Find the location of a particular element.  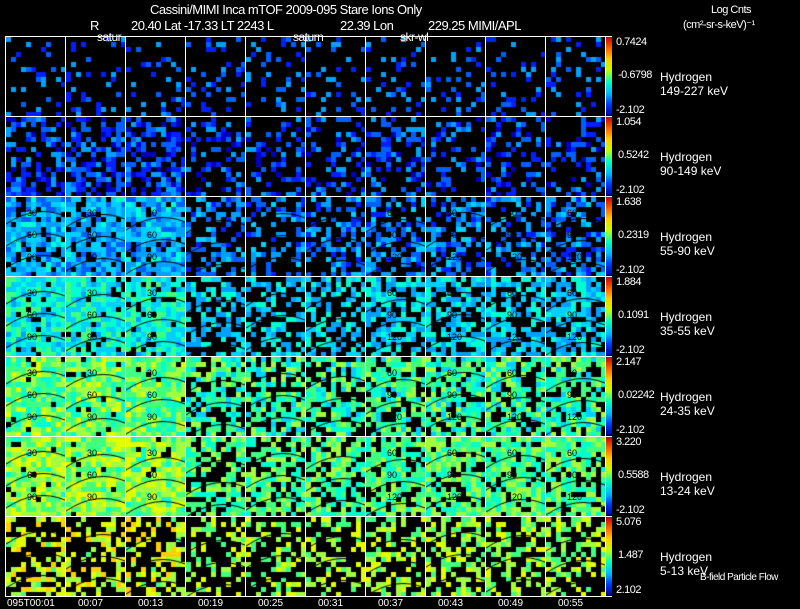

heatmap-panel-r1-c7 is located at coordinates (455, 156).